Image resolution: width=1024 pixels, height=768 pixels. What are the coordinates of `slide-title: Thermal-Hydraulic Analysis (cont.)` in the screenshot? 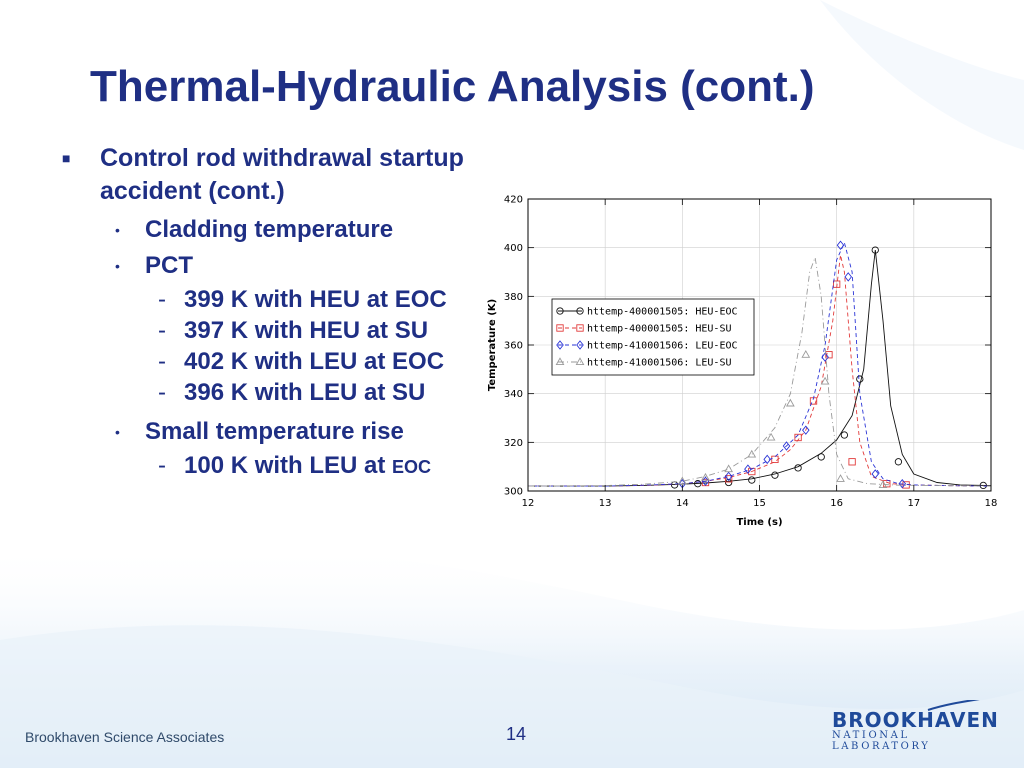 It's located at (452, 86).